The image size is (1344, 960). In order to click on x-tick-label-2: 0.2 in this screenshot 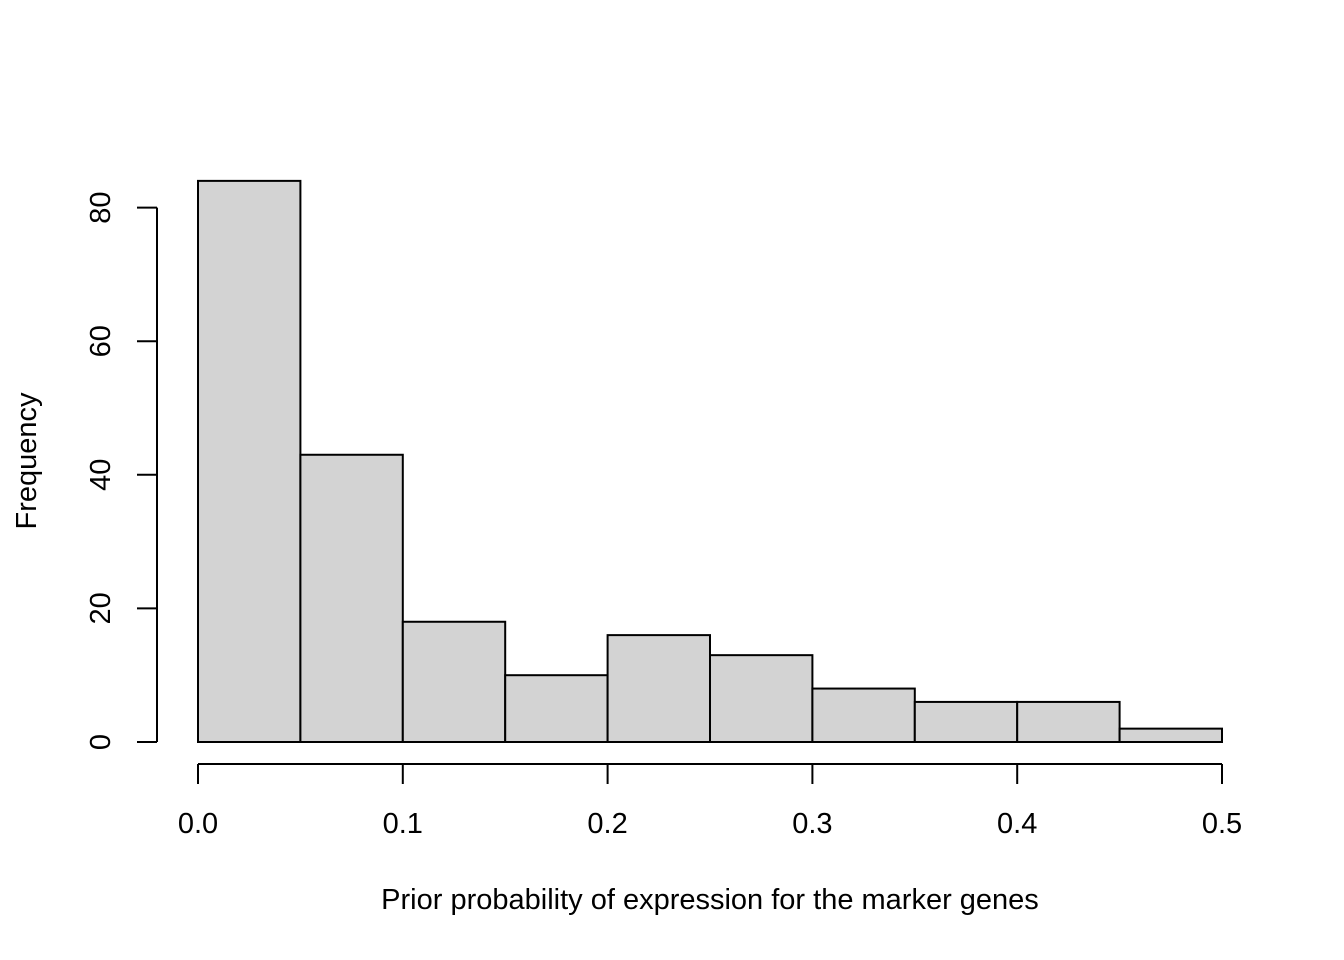, I will do `click(607, 824)`.